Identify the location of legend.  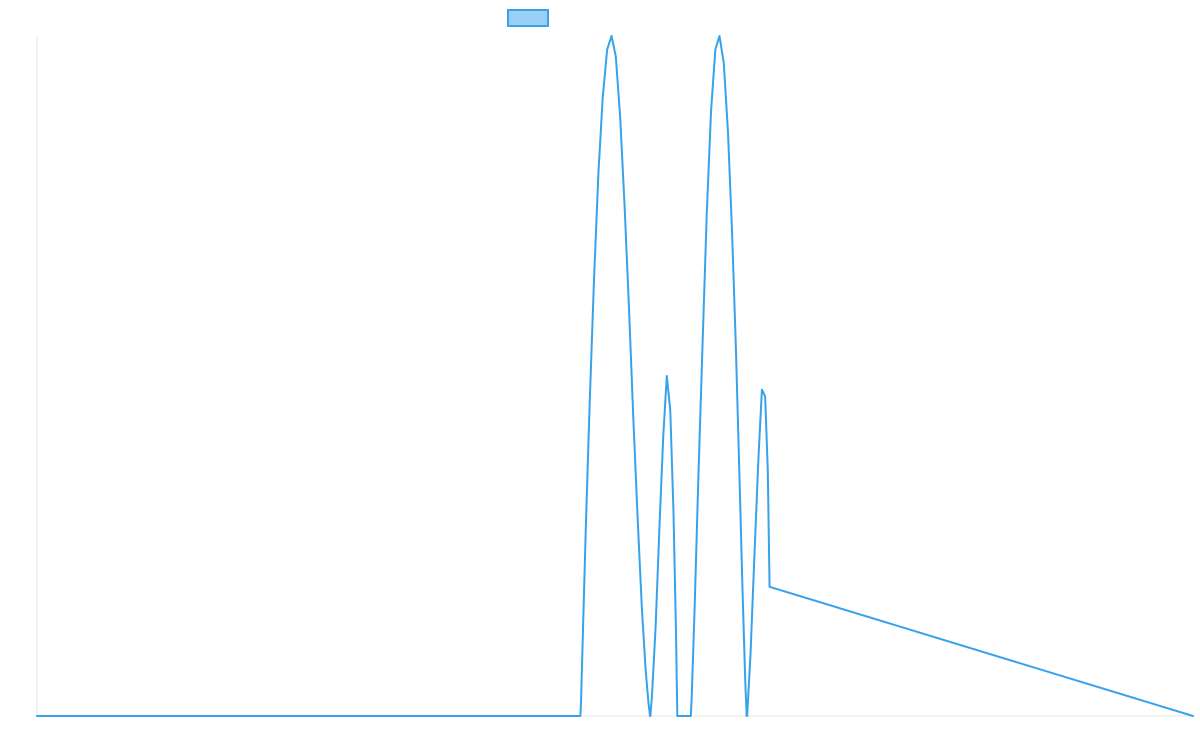
(528, 18).